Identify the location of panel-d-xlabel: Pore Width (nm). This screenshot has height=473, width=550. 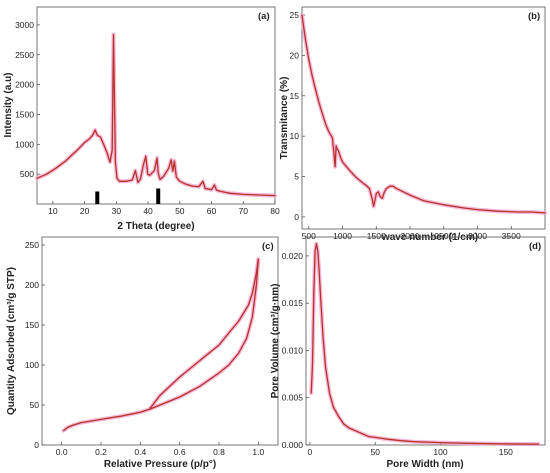
(424, 464).